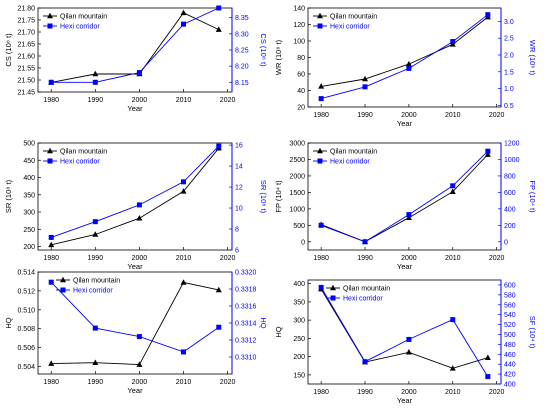 This screenshot has height=410, width=550. I want to click on y-tick-label-left: 40, so click(301, 91).